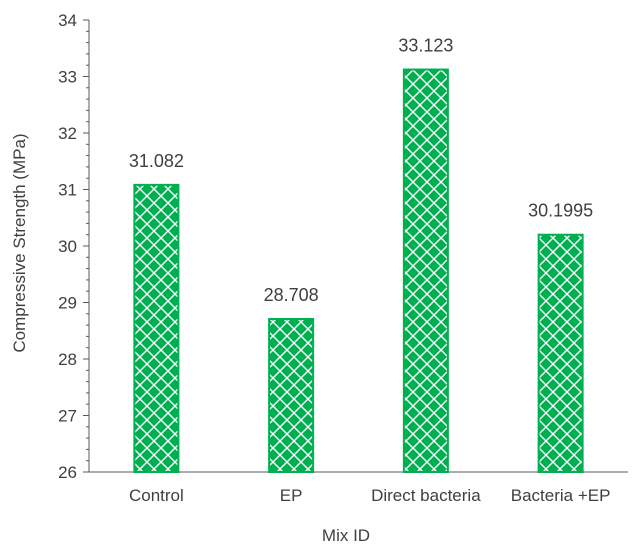 The width and height of the screenshot is (635, 551). Describe the element at coordinates (67, 472) in the screenshot. I see `y-tick-label: 26` at that location.